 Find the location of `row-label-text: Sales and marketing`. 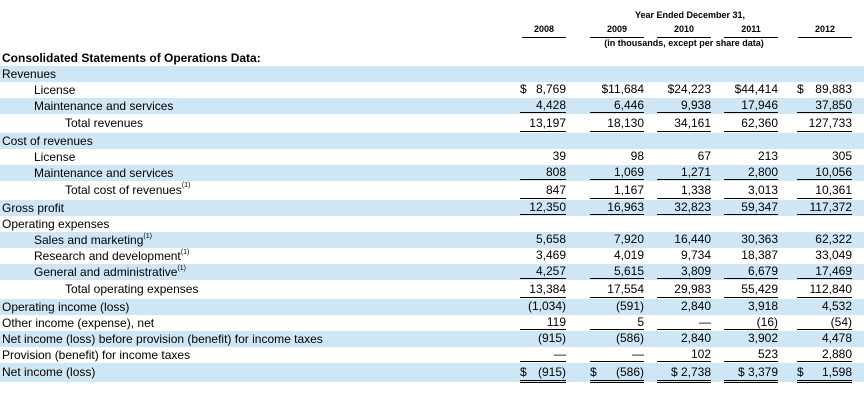

row-label-text: Sales and marketing is located at coordinates (89, 240).